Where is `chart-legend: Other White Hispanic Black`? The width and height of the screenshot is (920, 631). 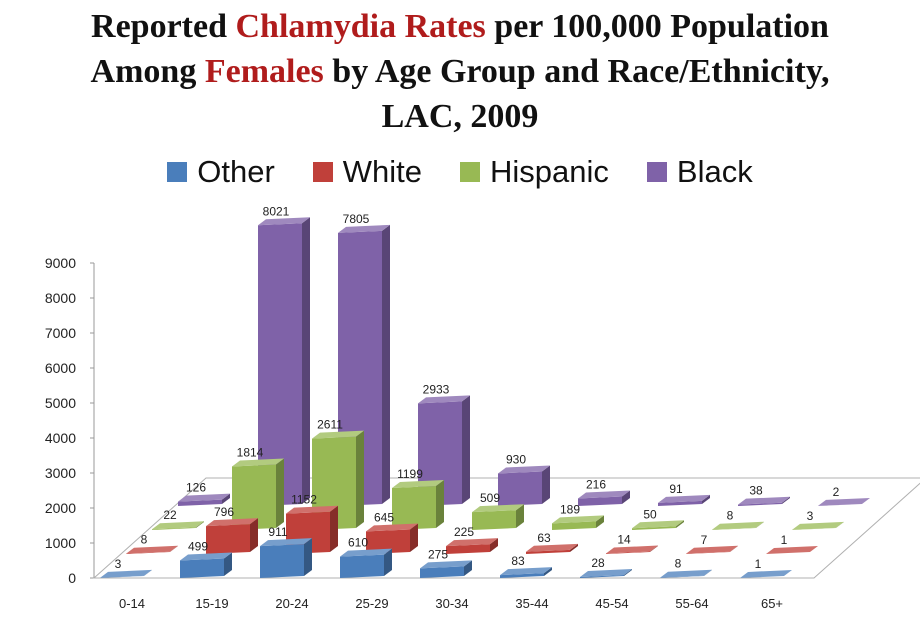 chart-legend: Other White Hispanic Black is located at coordinates (460, 172).